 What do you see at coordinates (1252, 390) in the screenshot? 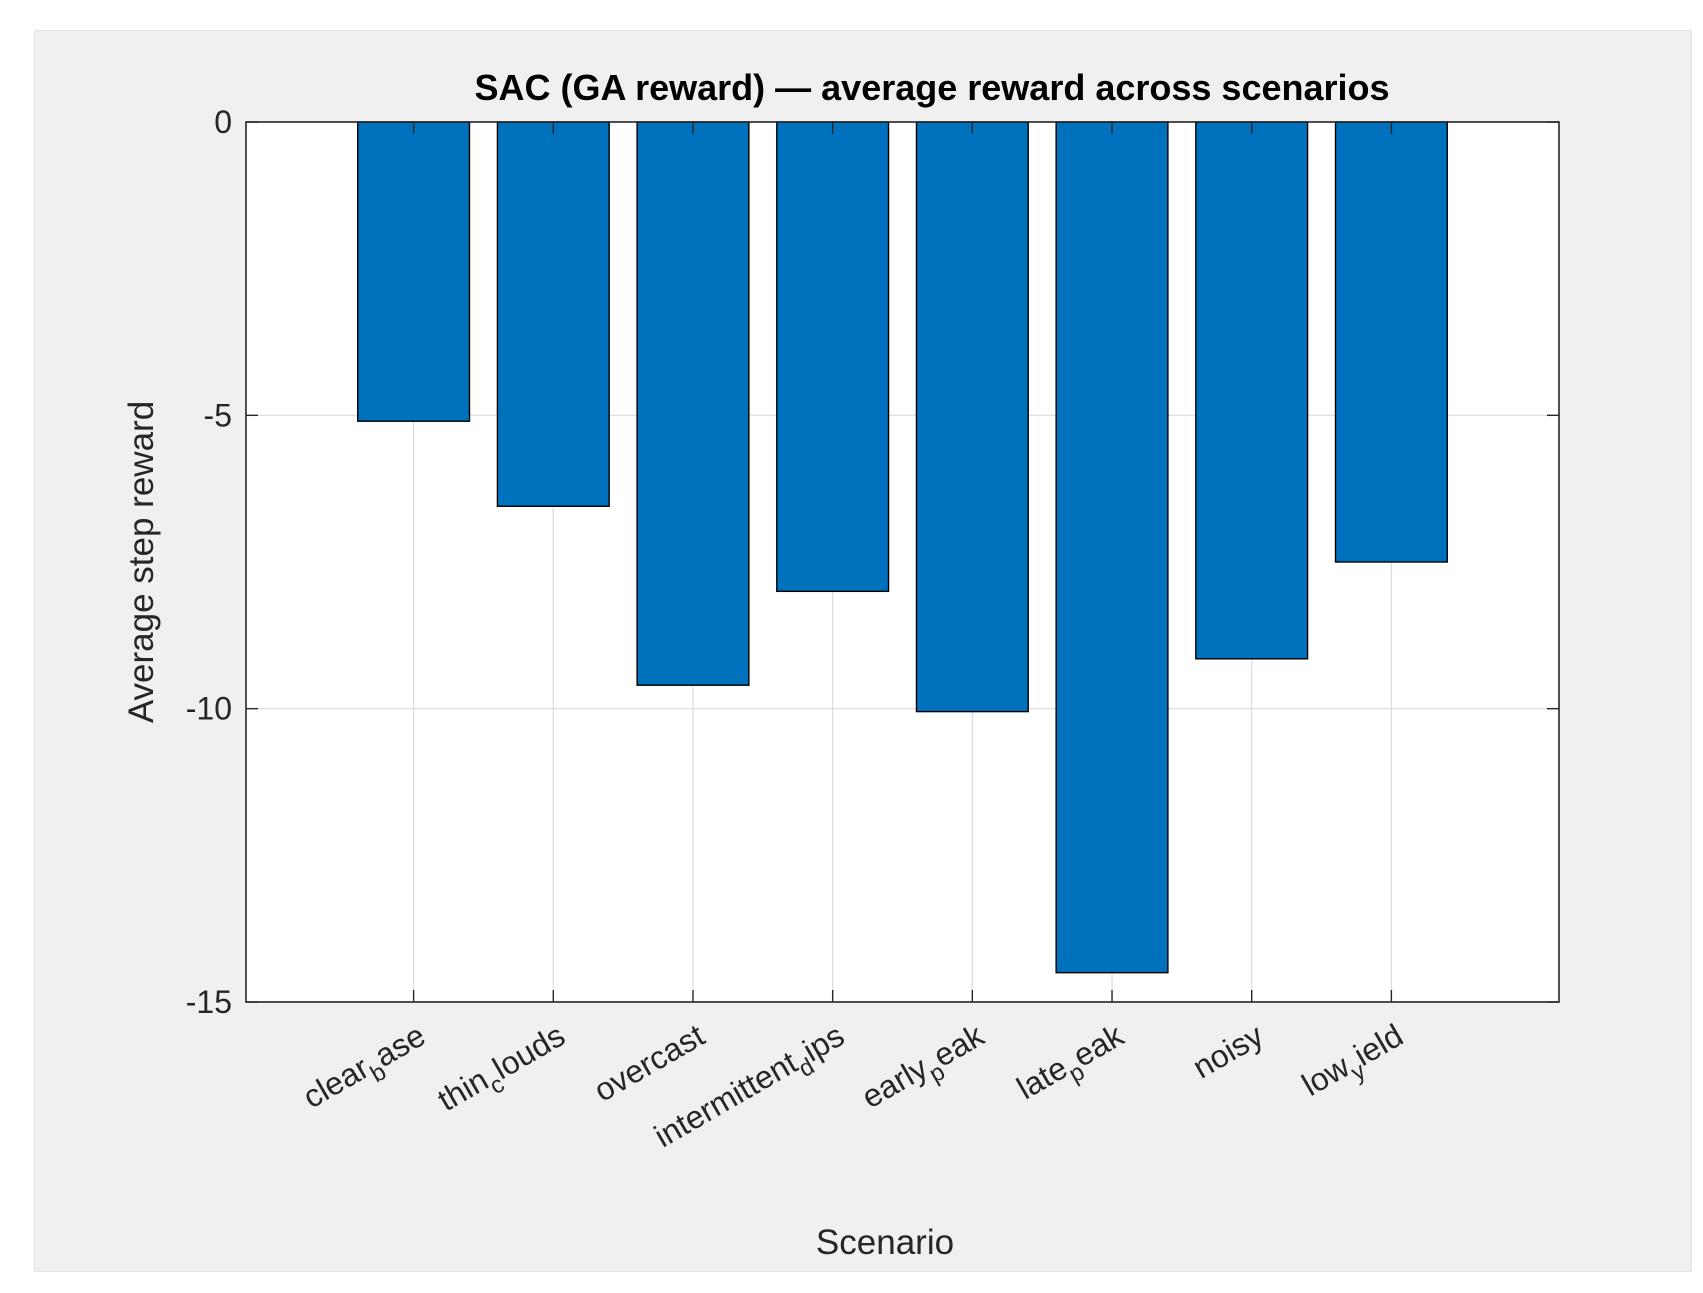
I see `bar-noisy` at bounding box center [1252, 390].